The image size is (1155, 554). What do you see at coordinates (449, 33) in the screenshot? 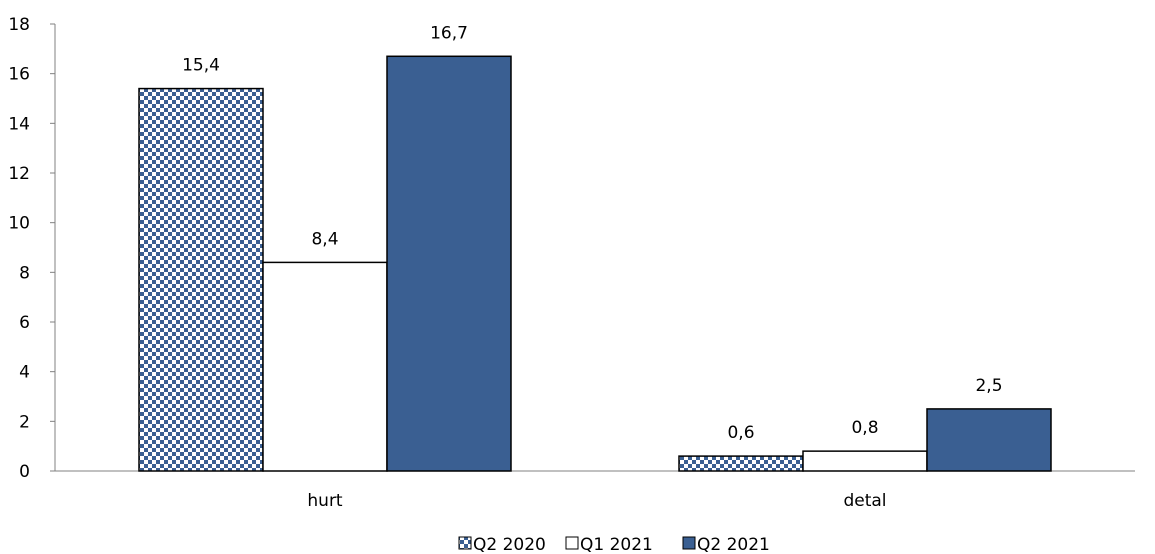
I see `data-label: 16,7` at bounding box center [449, 33].